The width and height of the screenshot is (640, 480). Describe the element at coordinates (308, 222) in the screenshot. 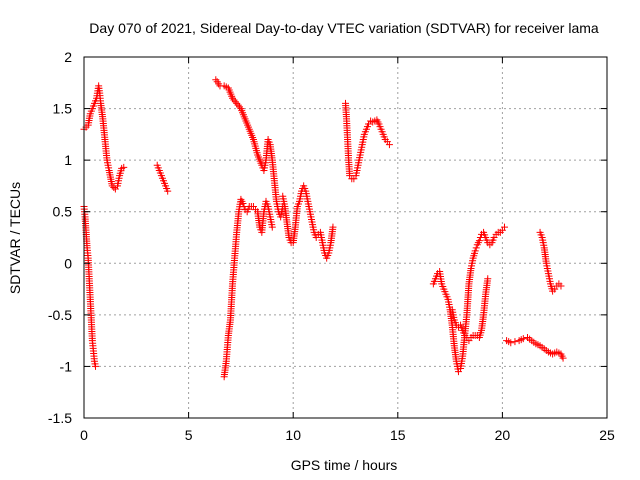

I see `series-seg6` at that location.